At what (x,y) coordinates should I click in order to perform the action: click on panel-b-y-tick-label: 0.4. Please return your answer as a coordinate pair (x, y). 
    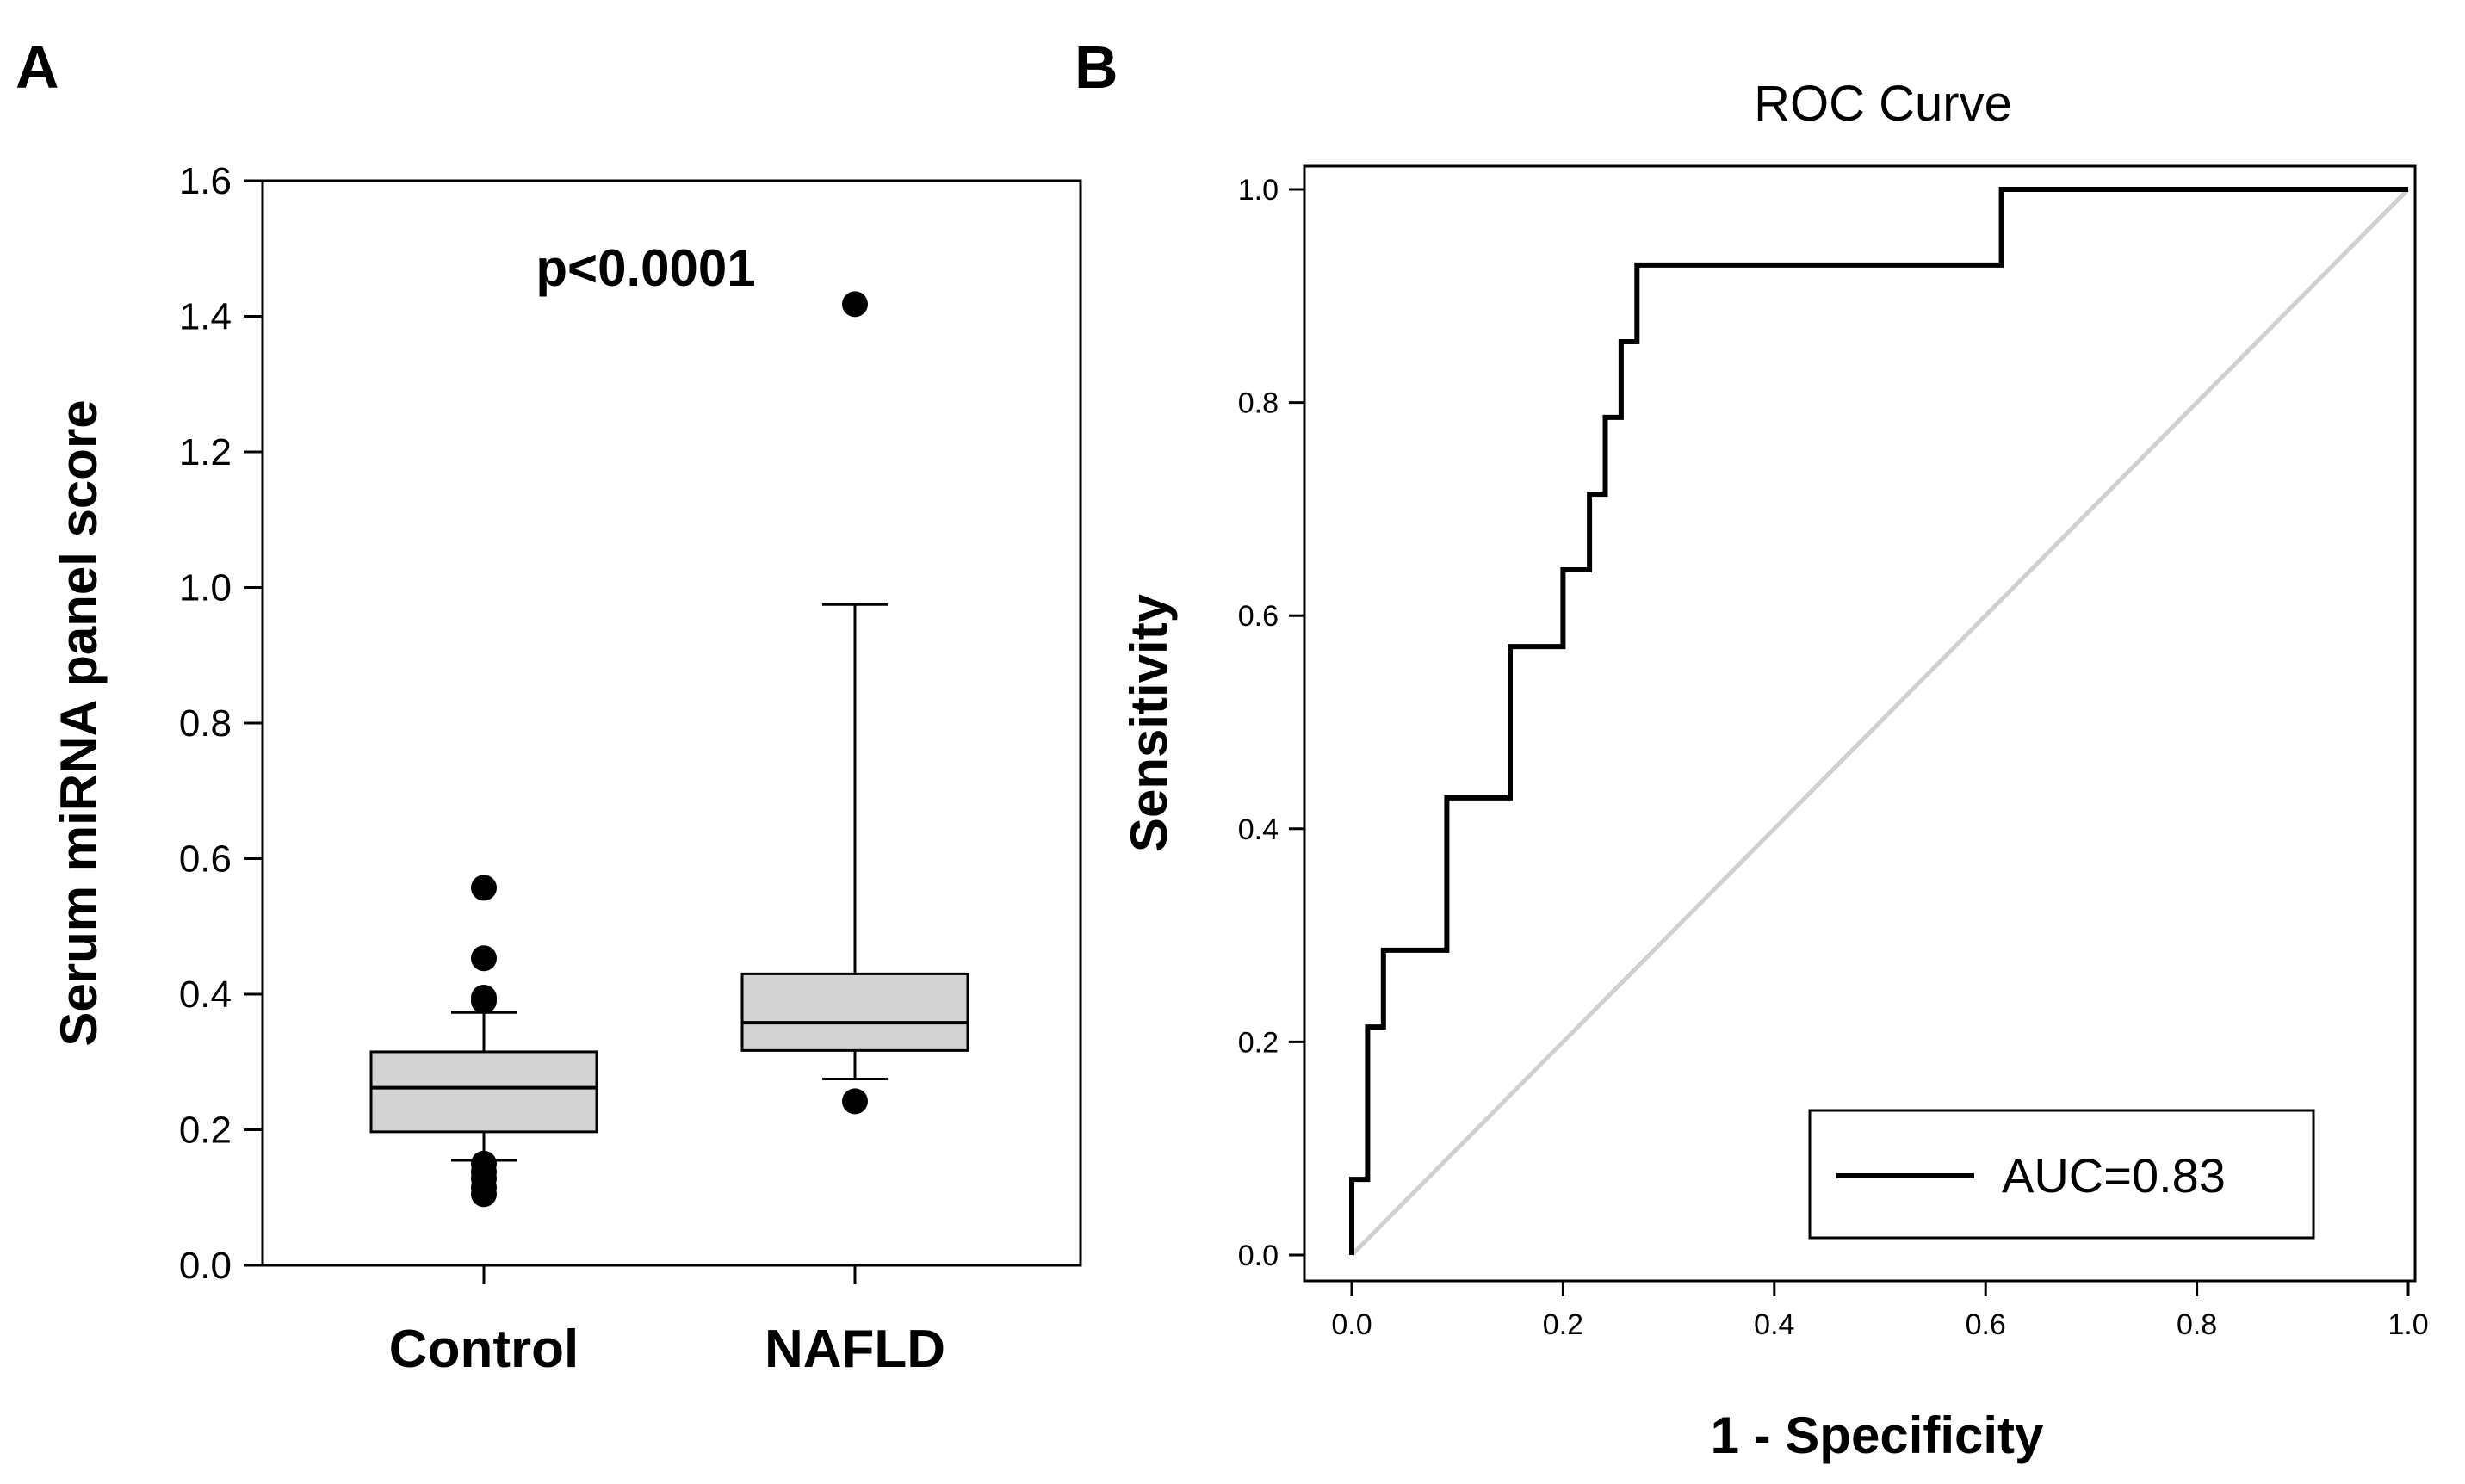
    Looking at the image, I should click on (1258, 829).